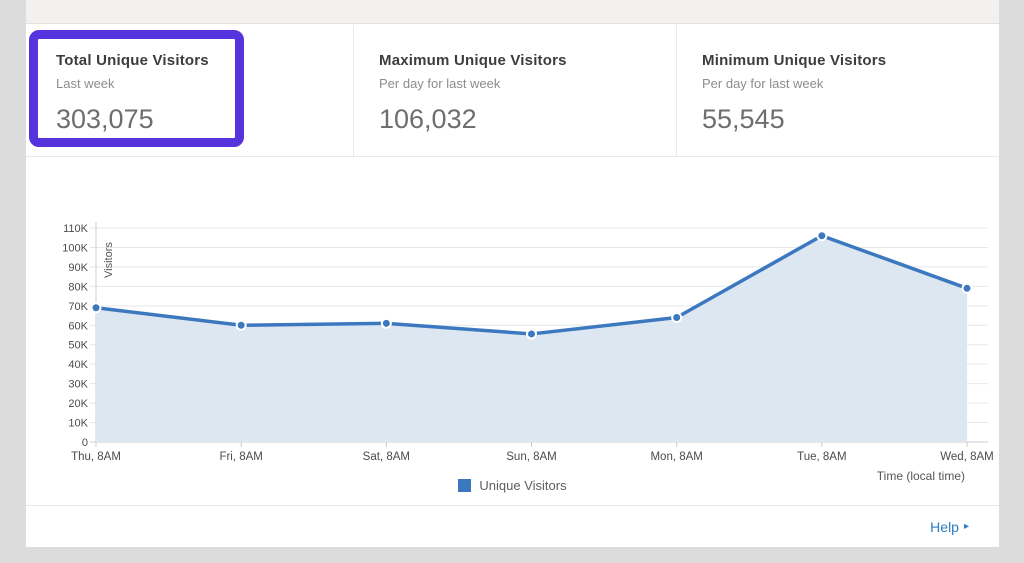  What do you see at coordinates (512, 12) in the screenshot?
I see `panel-top-strip` at bounding box center [512, 12].